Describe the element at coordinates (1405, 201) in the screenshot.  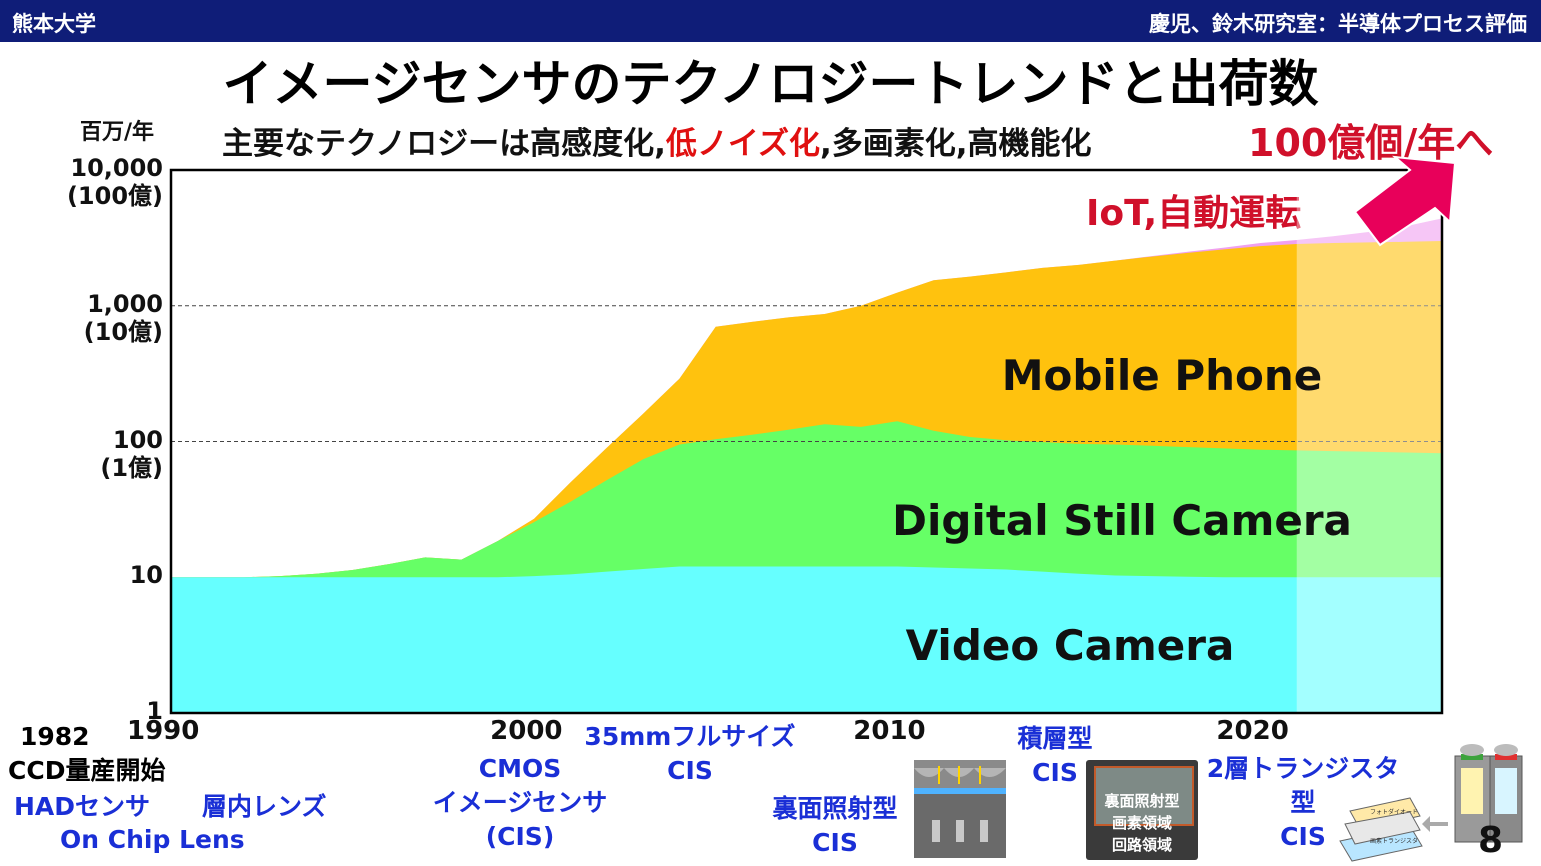
I see `trend-arrow` at that location.